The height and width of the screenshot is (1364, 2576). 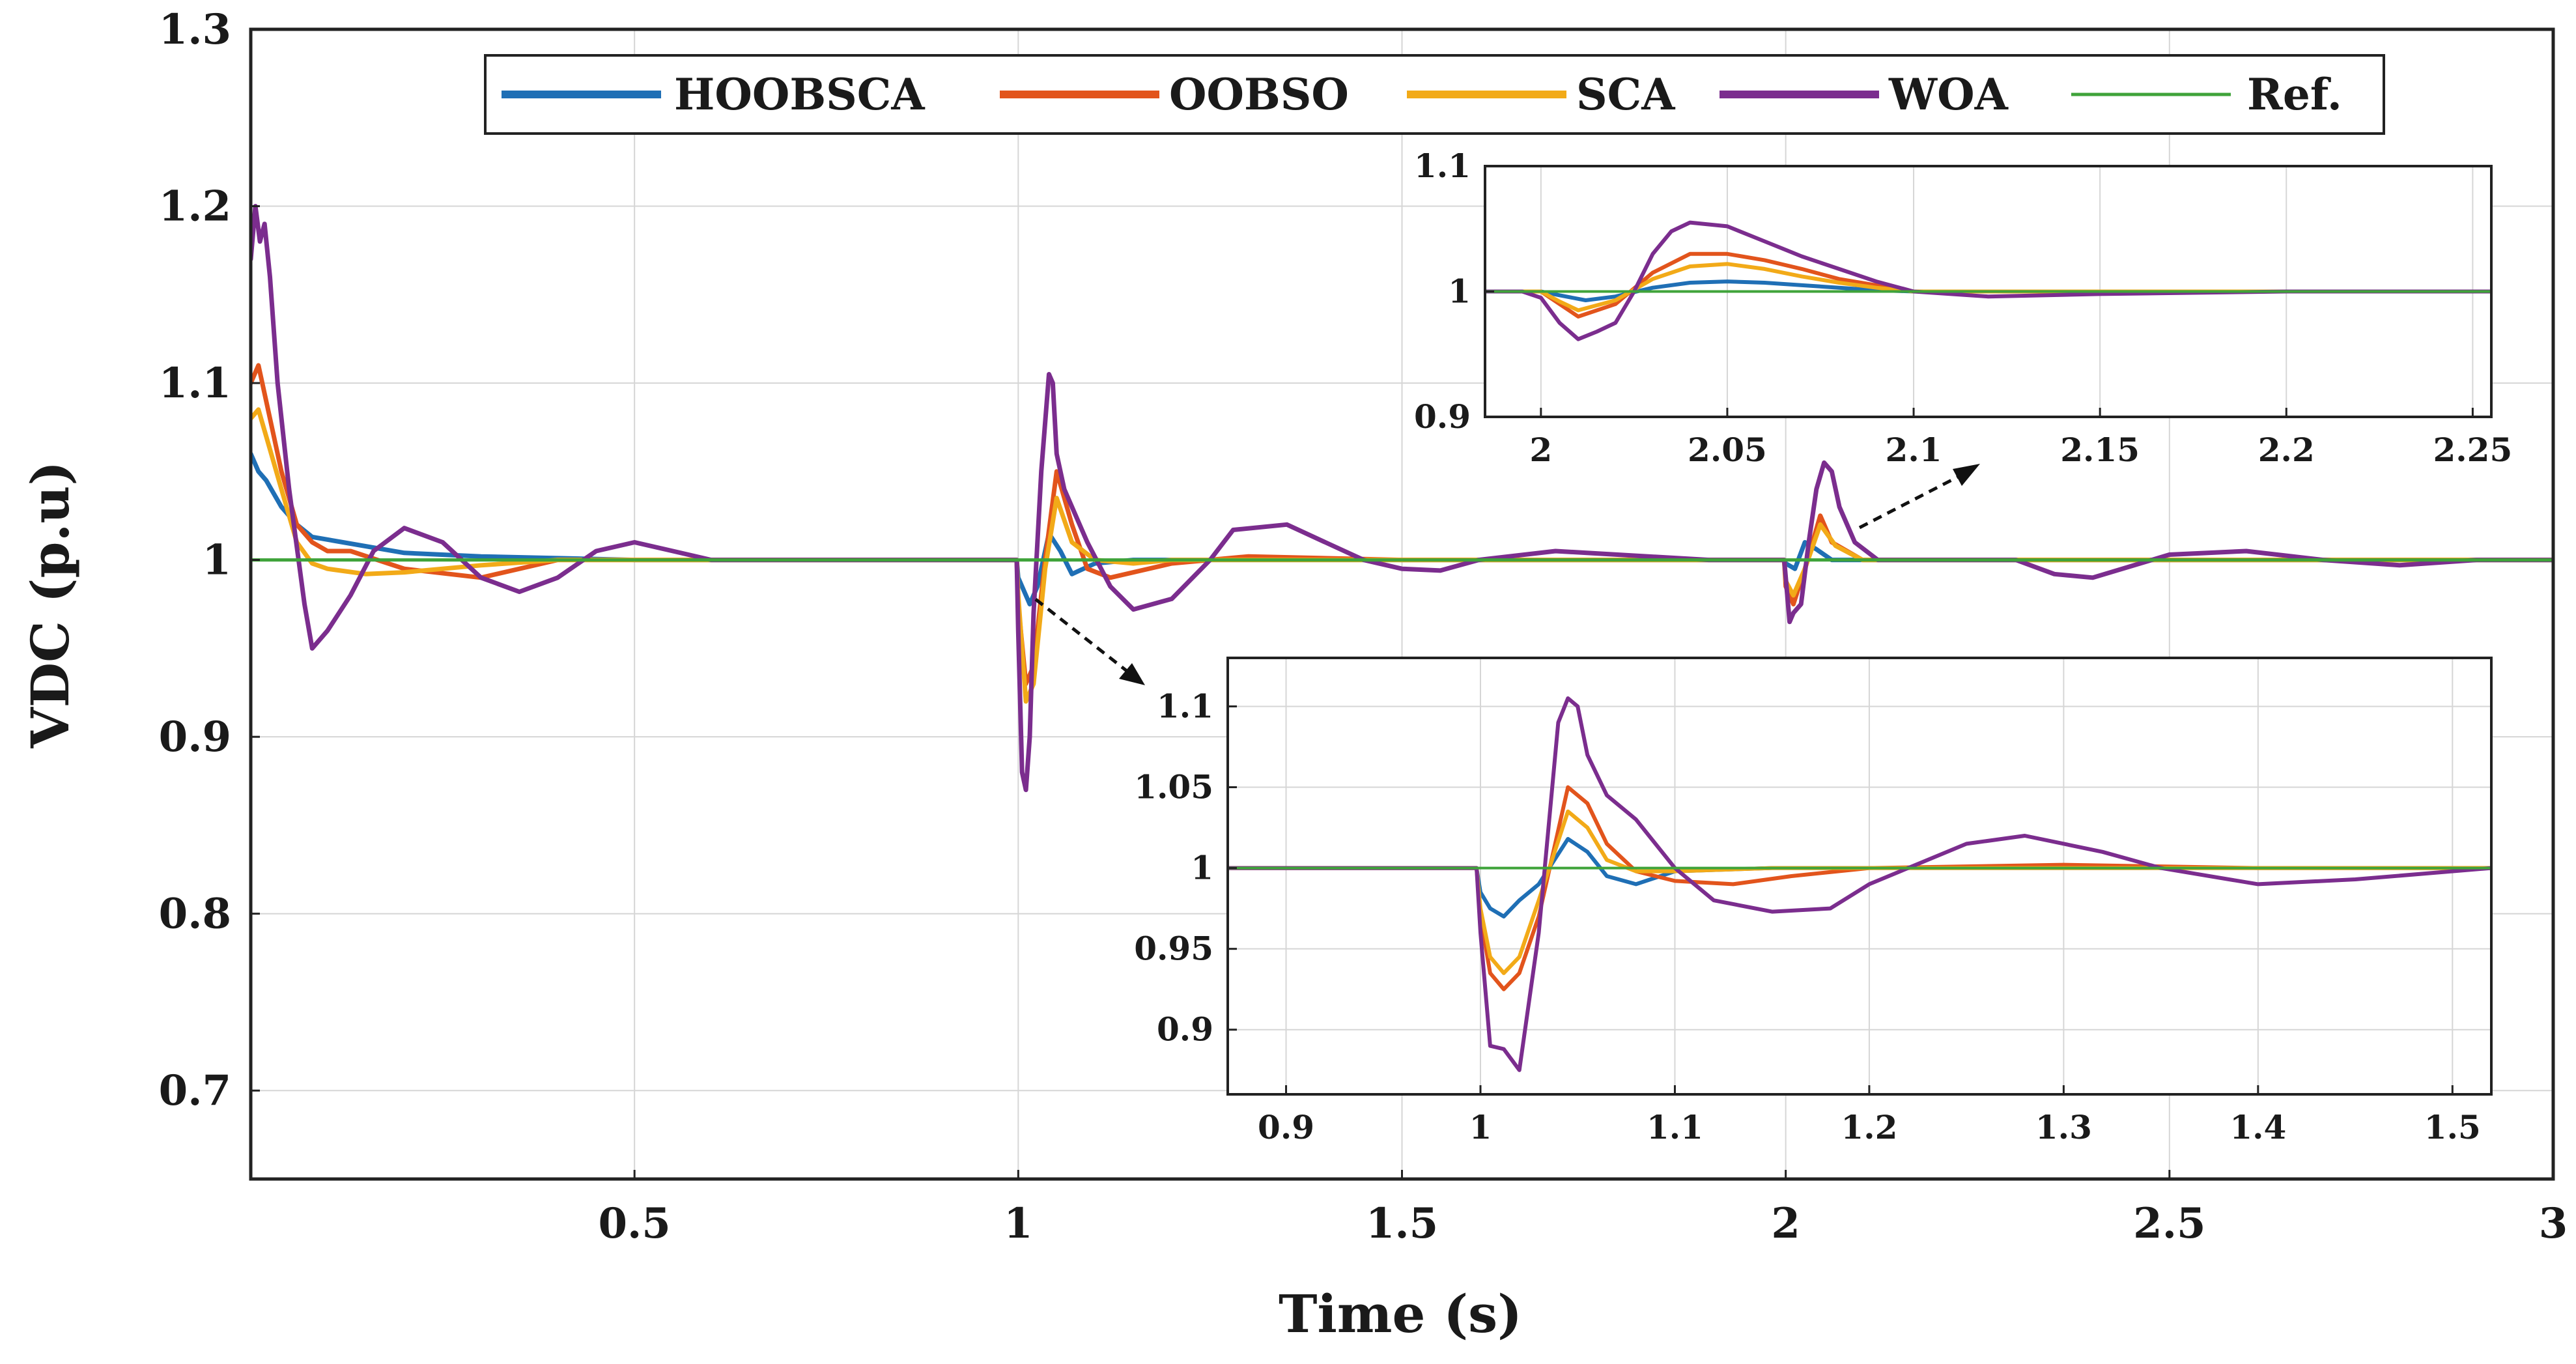 What do you see at coordinates (1185, 706) in the screenshot?
I see `inset-bottom-y-tick-label: 1.1` at bounding box center [1185, 706].